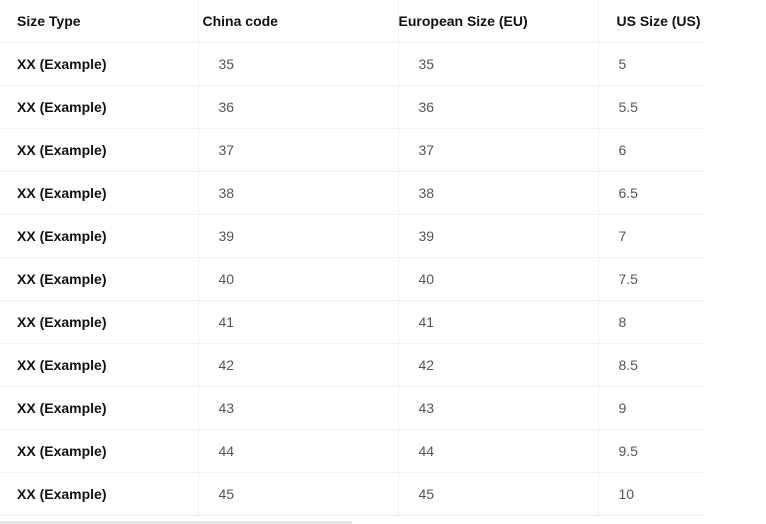 Image resolution: width=766 pixels, height=524 pixels. Describe the element at coordinates (176, 522) in the screenshot. I see `scrollbar` at that location.